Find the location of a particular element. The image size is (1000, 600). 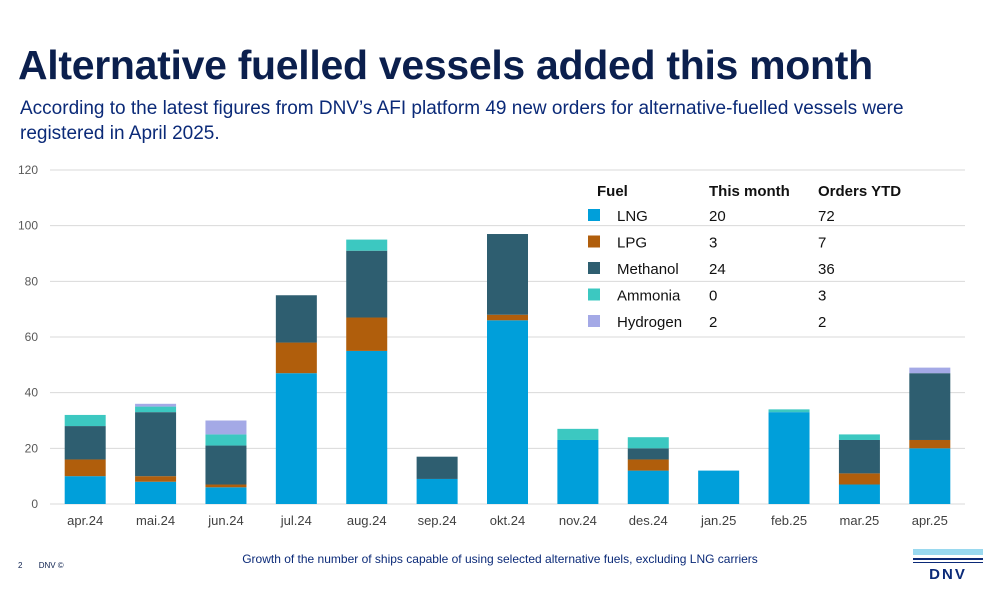

legend-orders-ytd: 2 is located at coordinates (822, 322).